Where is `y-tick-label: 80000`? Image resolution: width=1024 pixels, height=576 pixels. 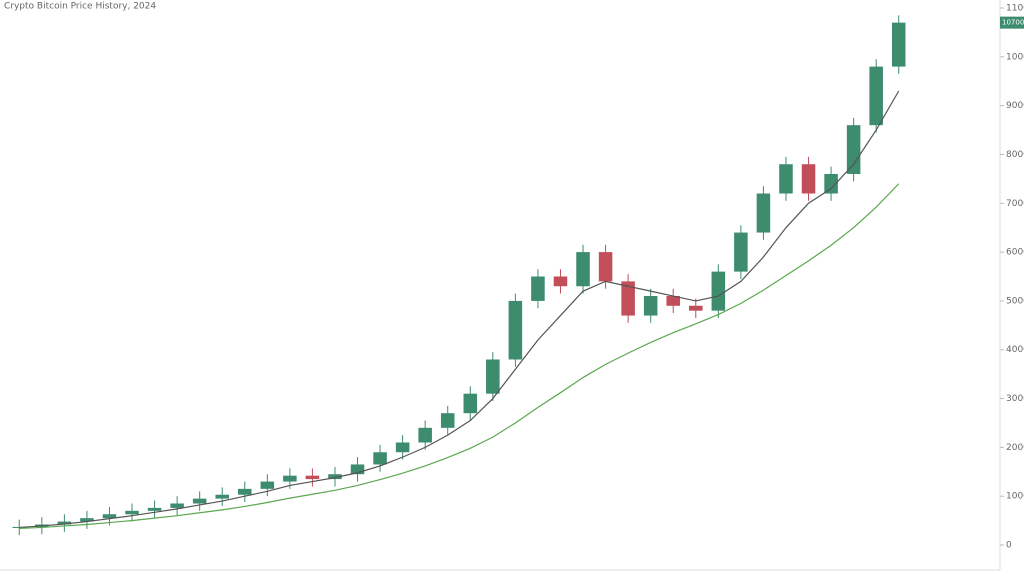 y-tick-label: 80000 is located at coordinates (1015, 155).